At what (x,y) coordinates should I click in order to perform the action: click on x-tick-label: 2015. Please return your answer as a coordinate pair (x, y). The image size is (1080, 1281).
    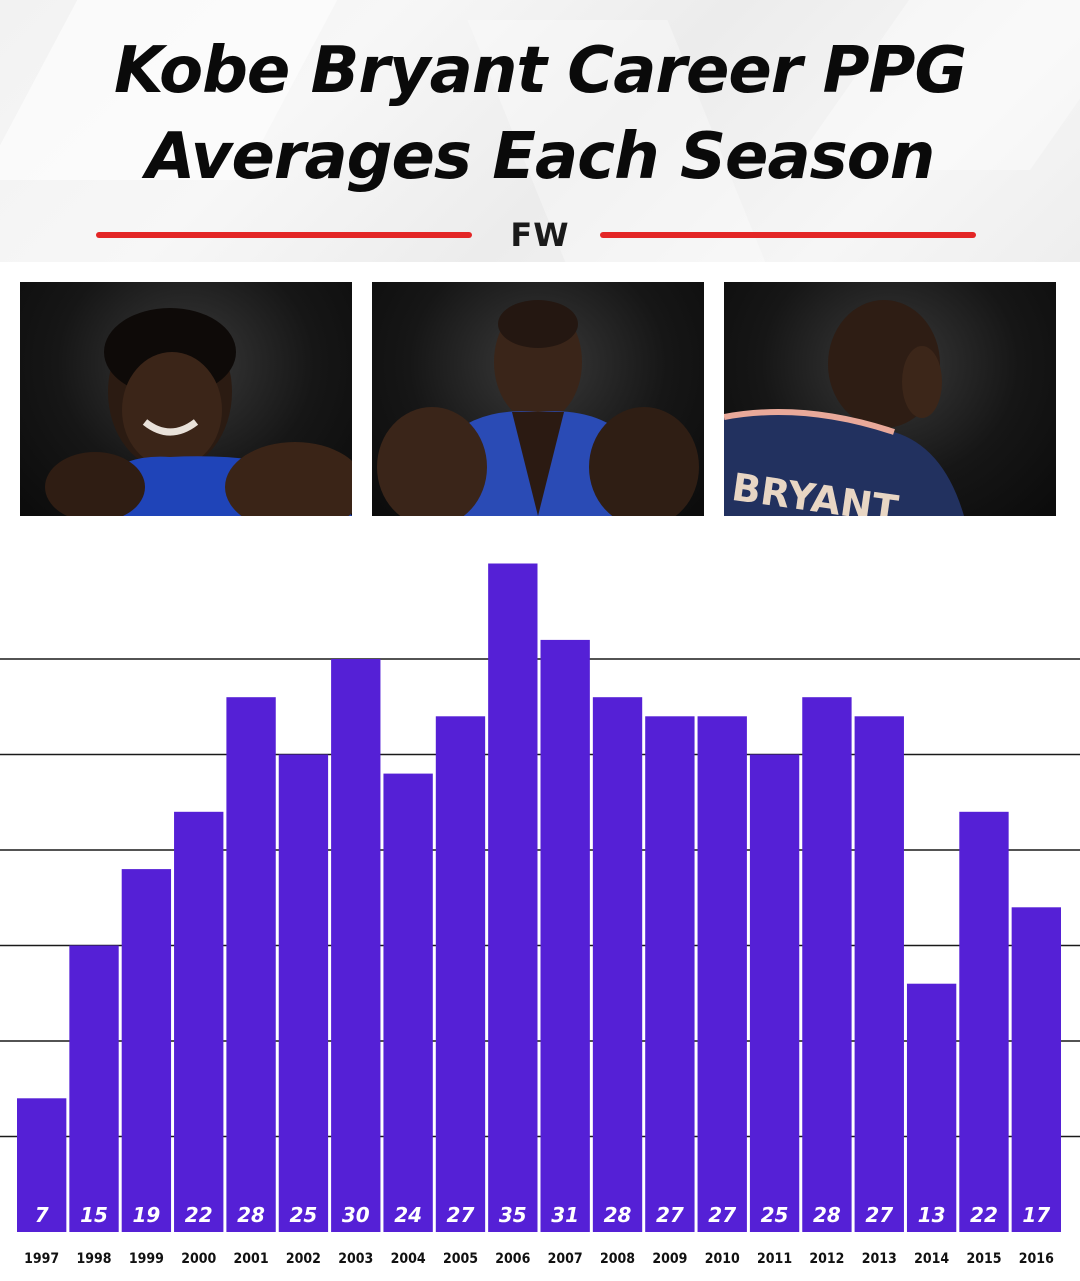
    Looking at the image, I should click on (983, 1259).